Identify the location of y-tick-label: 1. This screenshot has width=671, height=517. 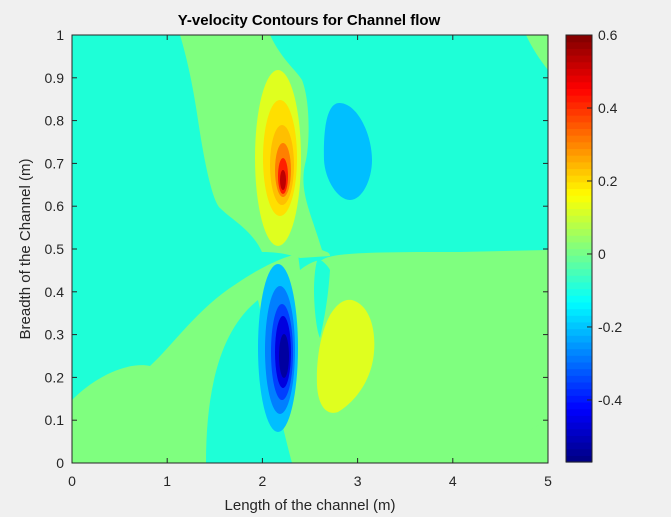
(60, 35).